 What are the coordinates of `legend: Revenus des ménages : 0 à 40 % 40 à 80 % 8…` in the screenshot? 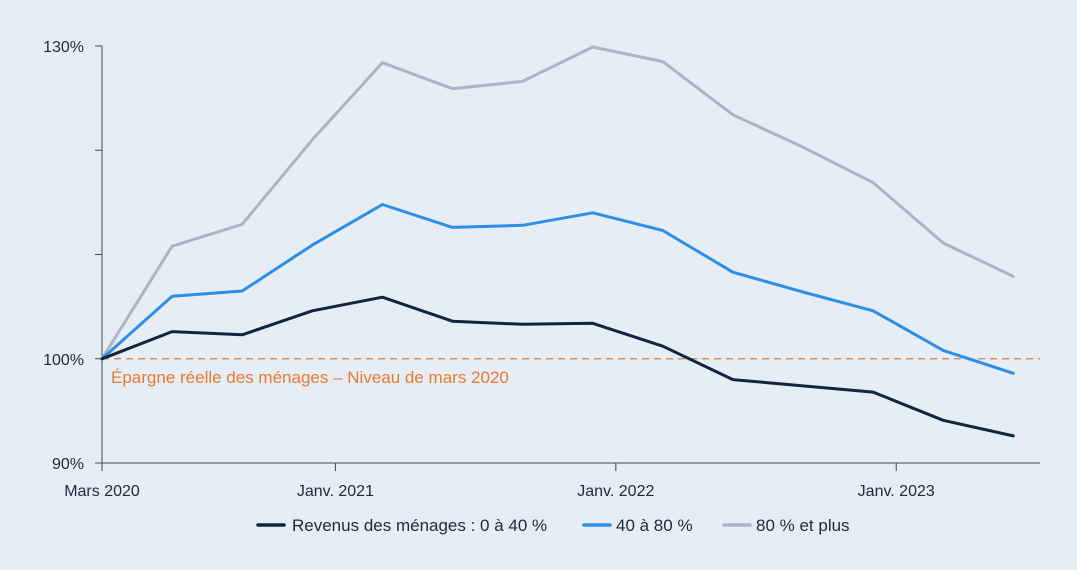 It's located at (553, 525).